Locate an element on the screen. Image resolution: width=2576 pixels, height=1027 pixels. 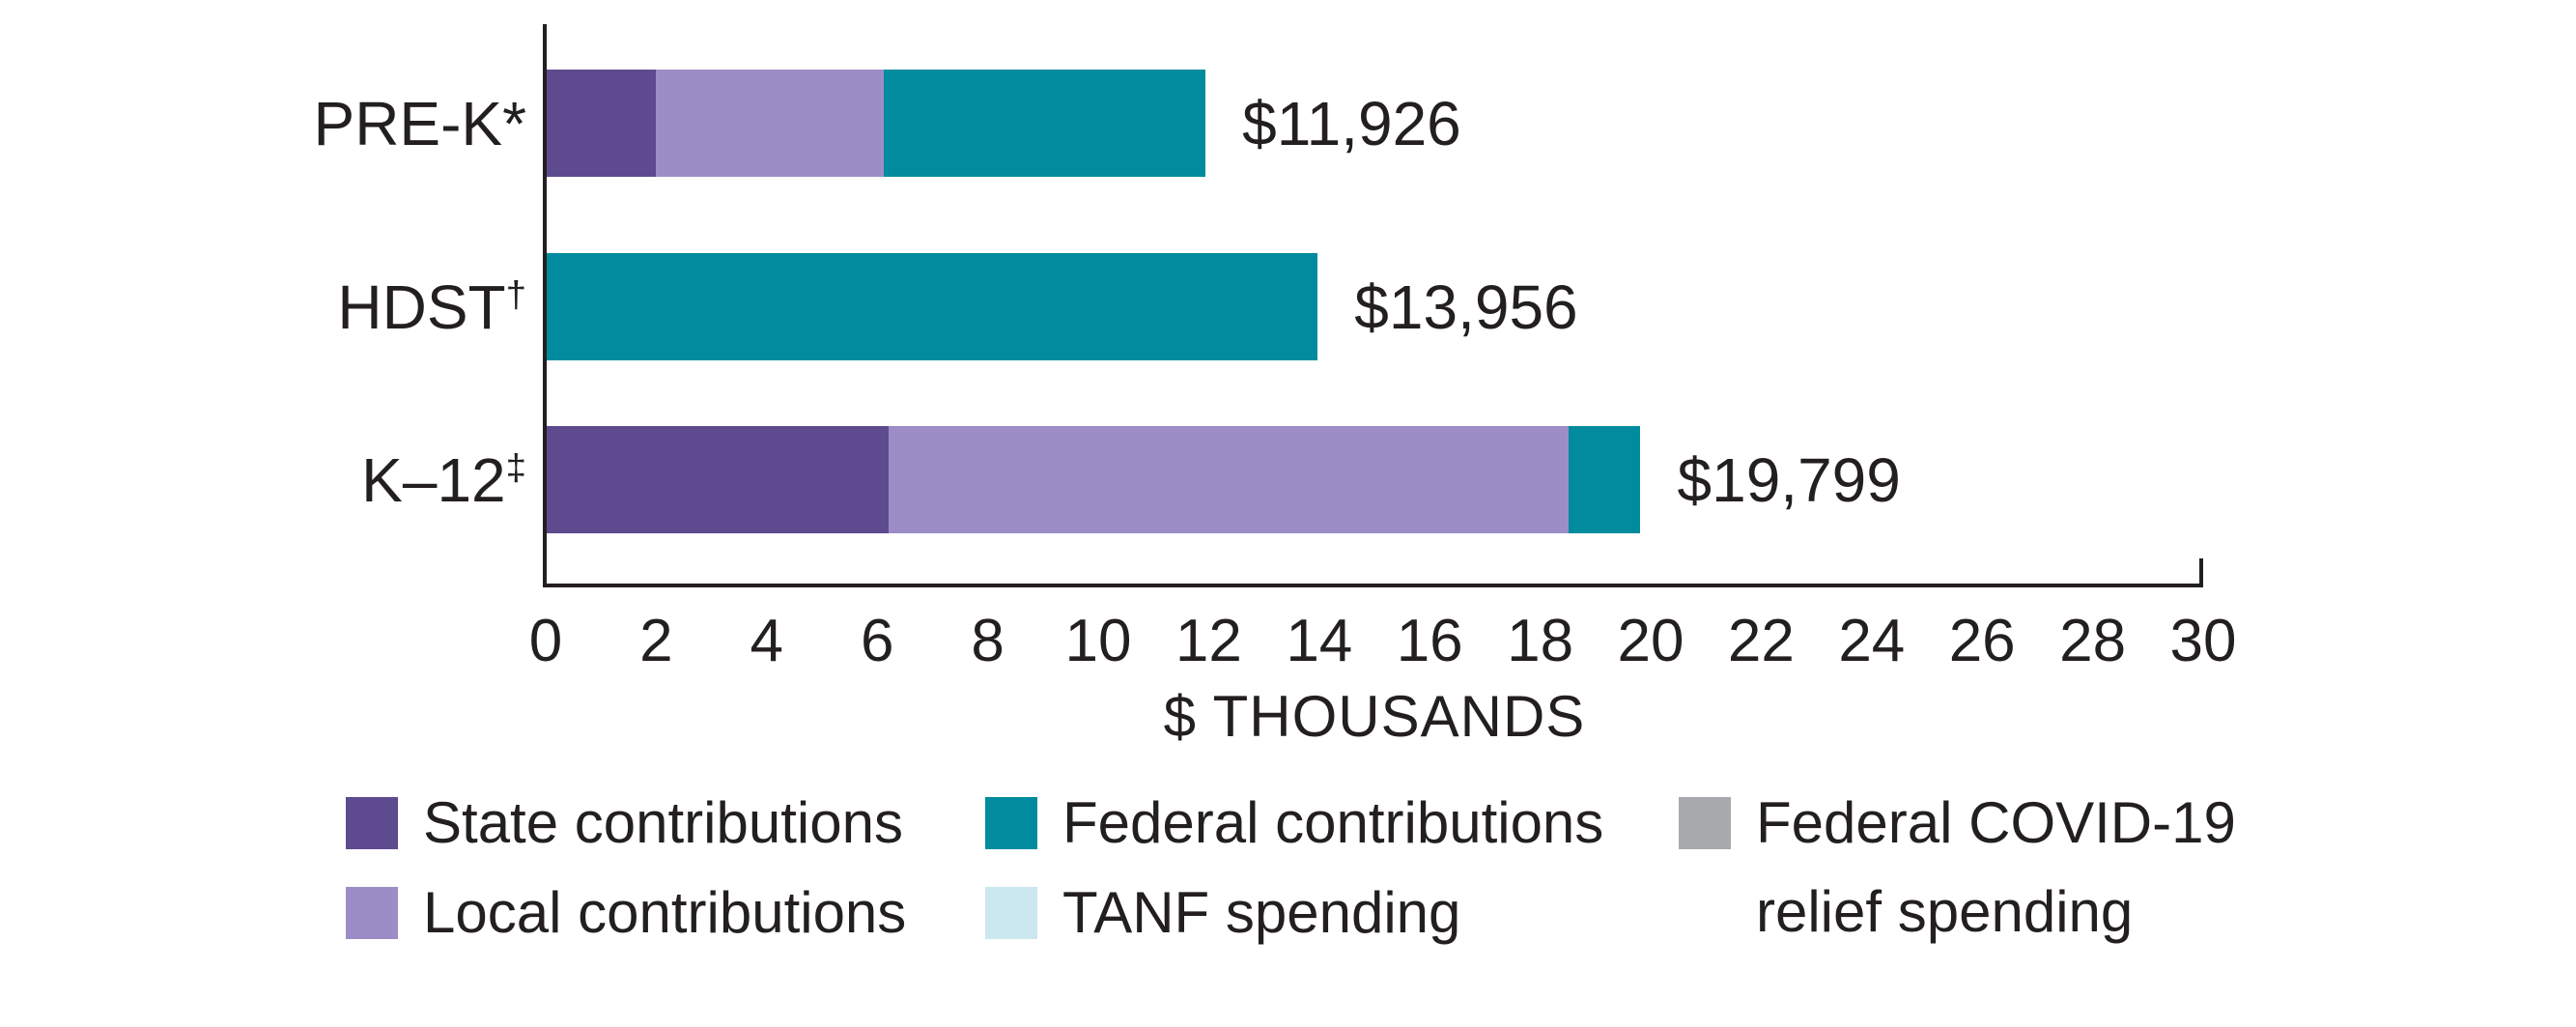
bar-total-label: $11,926 is located at coordinates (1351, 123).